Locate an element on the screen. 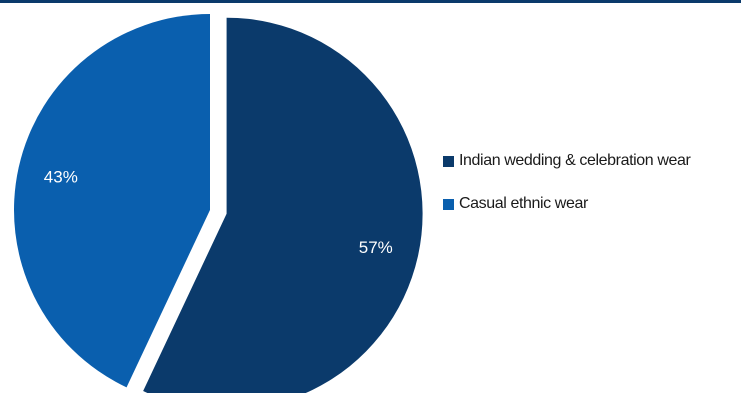 This screenshot has height=393, width=741. slice-label-casual-ethnic: 43% is located at coordinates (61, 177).